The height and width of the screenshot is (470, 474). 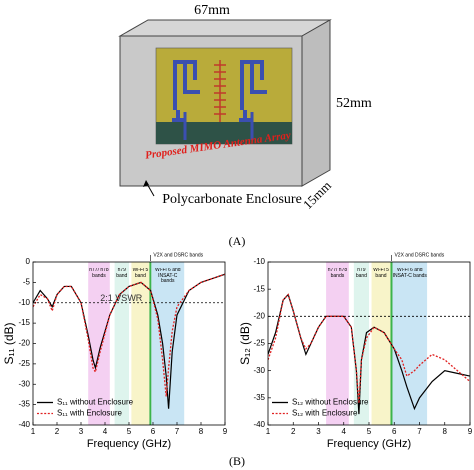 What do you see at coordinates (232, 199) in the screenshot?
I see `enclosure-label: Polycarbonate Enclosure` at bounding box center [232, 199].